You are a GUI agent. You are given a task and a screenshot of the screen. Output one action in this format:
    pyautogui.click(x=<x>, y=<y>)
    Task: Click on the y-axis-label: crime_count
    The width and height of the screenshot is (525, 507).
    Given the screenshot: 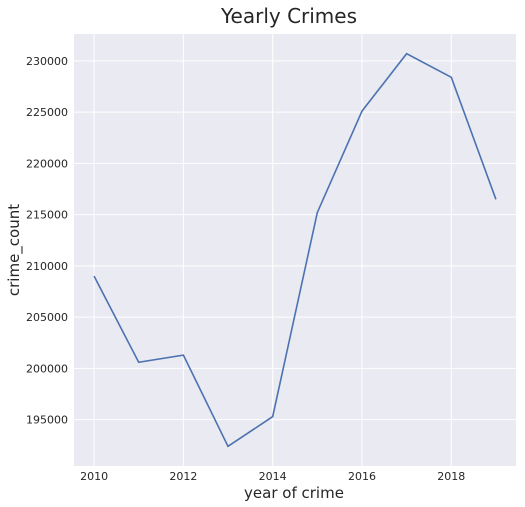 What is the action you would take?
    pyautogui.click(x=14, y=250)
    